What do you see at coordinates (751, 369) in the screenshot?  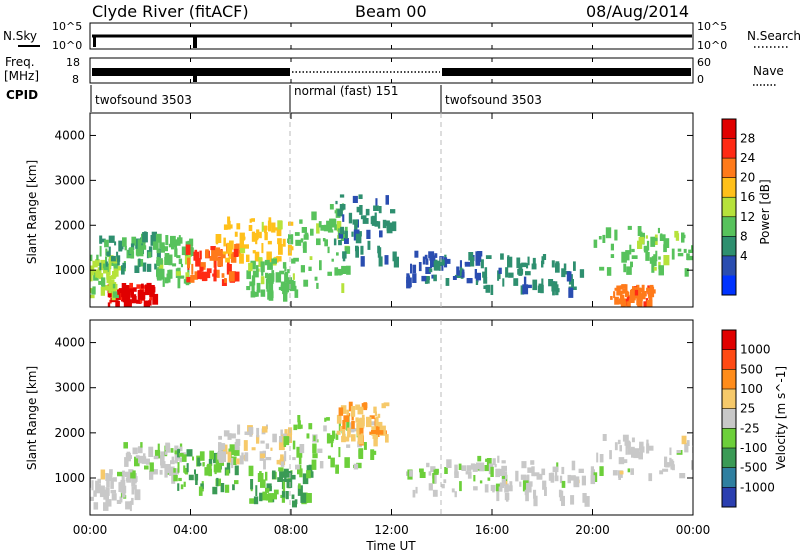 I see `colorbar-tick-label: 500` at bounding box center [751, 369].